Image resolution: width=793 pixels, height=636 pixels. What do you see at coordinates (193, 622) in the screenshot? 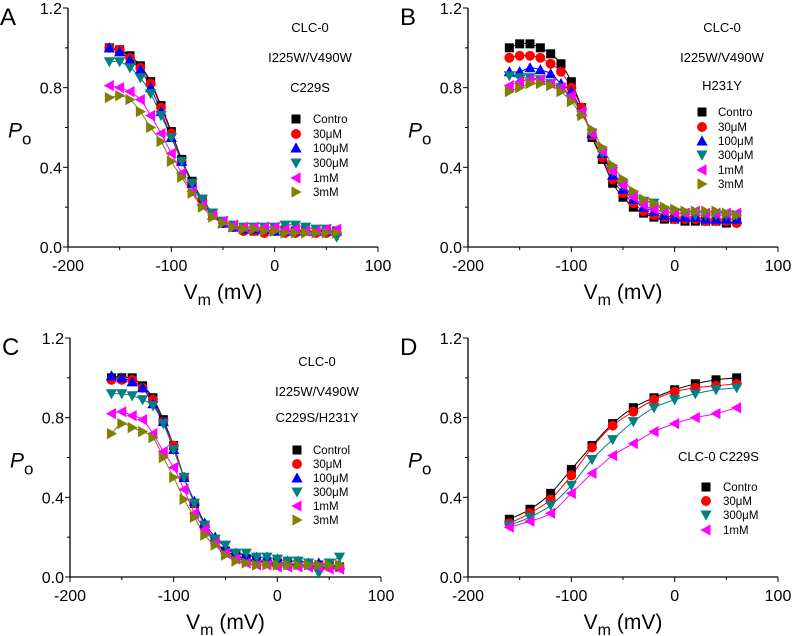
I see `x-label-main: V` at bounding box center [193, 622].